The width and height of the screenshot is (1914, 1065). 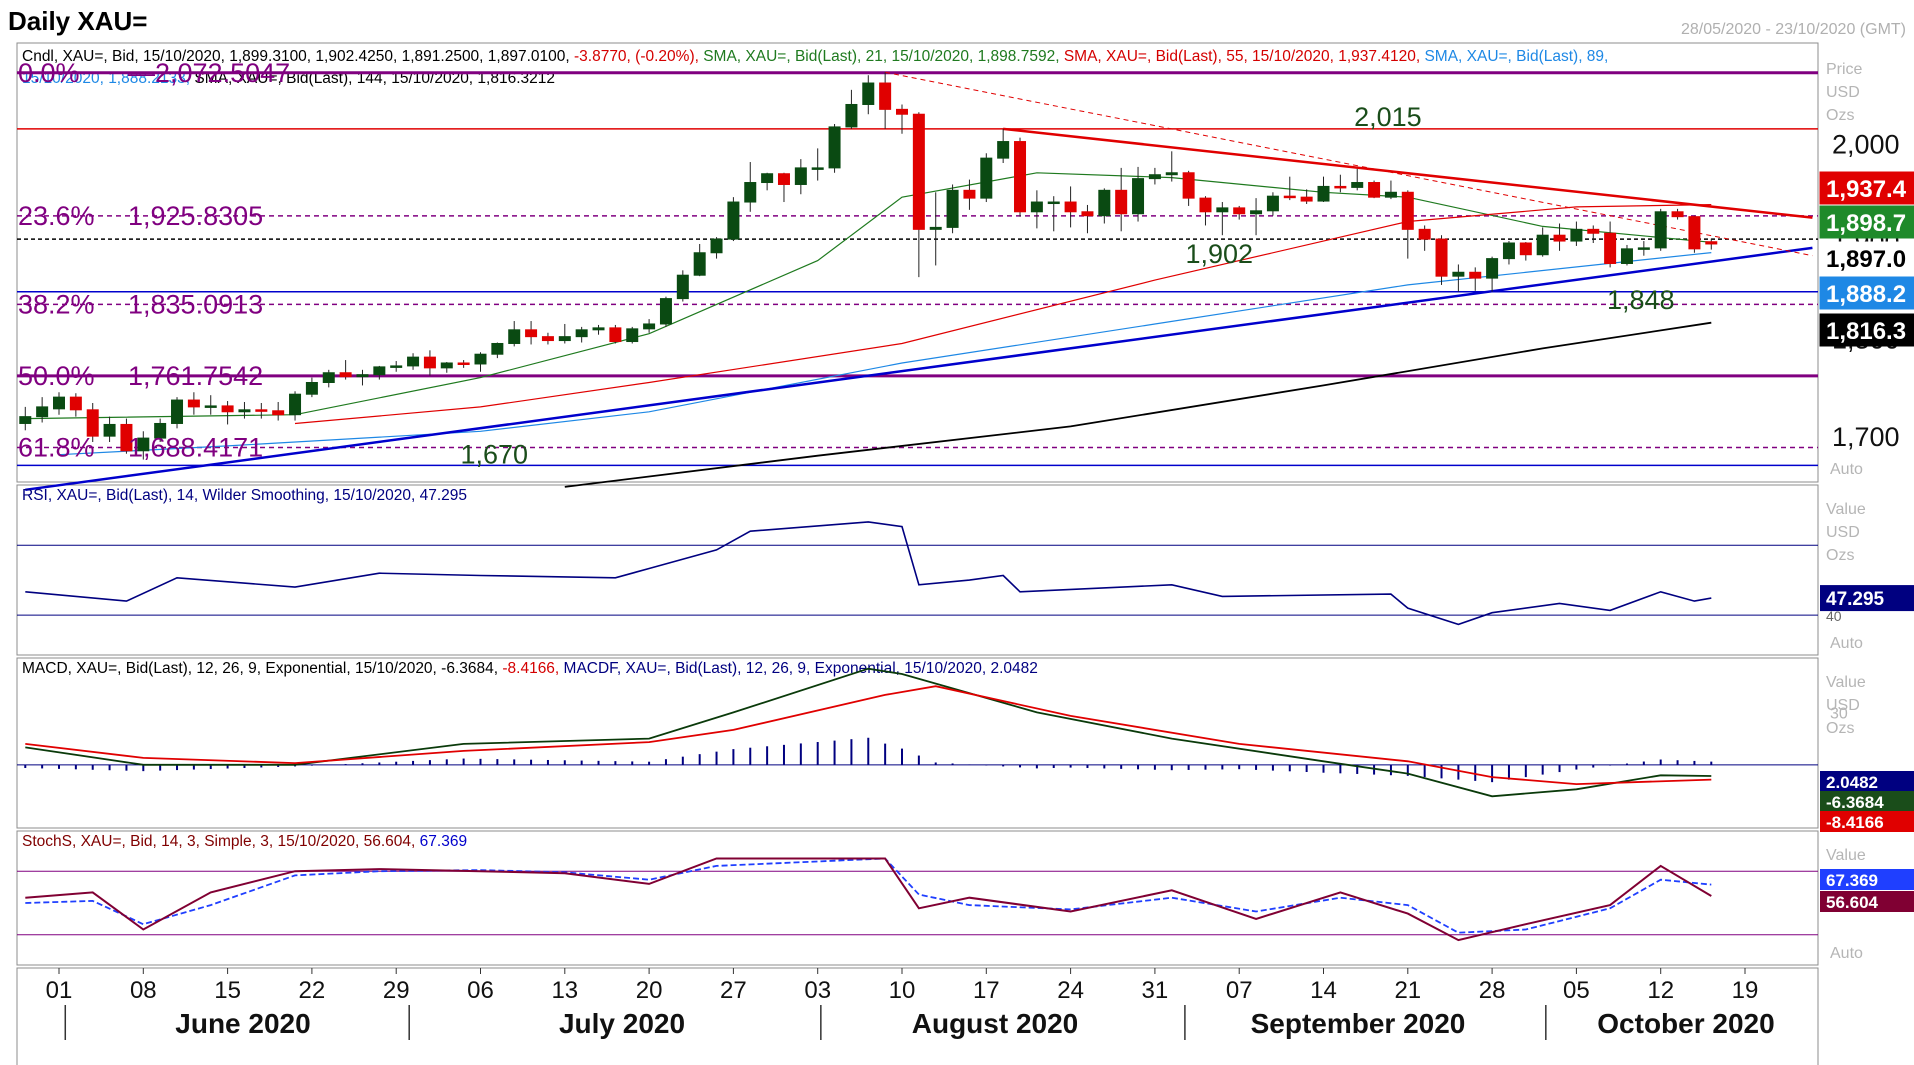 I want to click on price-tick-label: 2,000, so click(x=1866, y=145).